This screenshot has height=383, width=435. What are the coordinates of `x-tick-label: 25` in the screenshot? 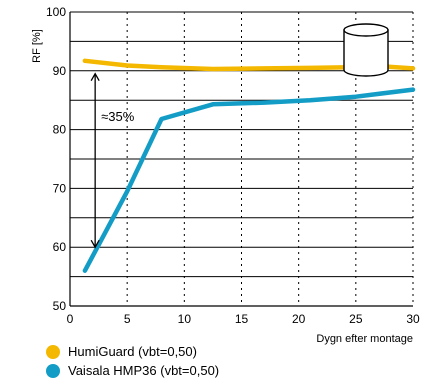 It's located at (356, 319).